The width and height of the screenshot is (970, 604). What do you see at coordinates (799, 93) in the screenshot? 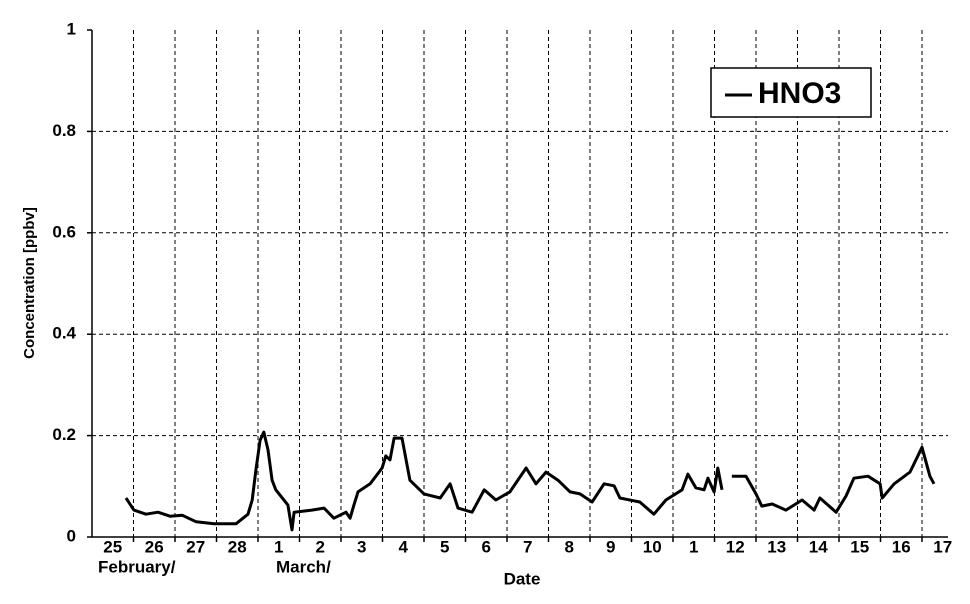
I see `legend-label: HNO3` at bounding box center [799, 93].